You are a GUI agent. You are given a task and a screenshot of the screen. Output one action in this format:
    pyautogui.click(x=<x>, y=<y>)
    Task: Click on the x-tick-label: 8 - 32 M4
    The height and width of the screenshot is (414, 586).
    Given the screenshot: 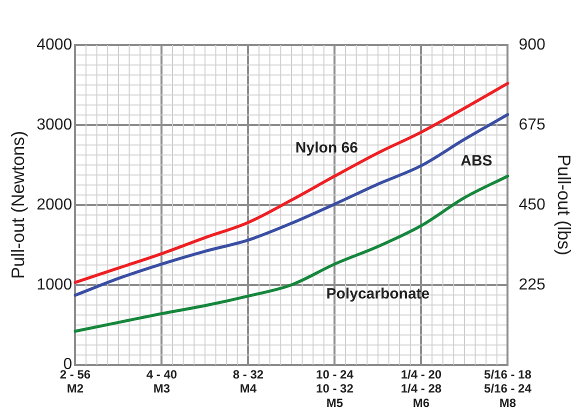 What is the action you would take?
    pyautogui.click(x=248, y=381)
    